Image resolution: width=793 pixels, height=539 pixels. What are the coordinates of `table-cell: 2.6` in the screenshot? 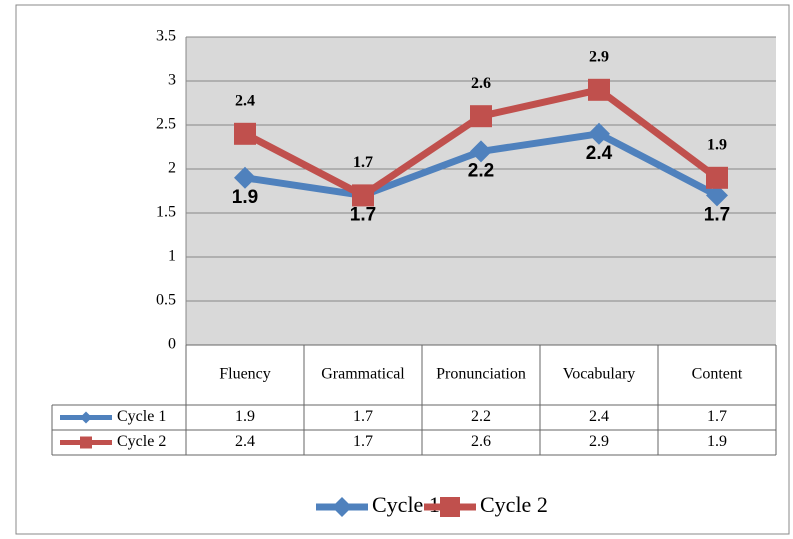 It's located at (481, 441).